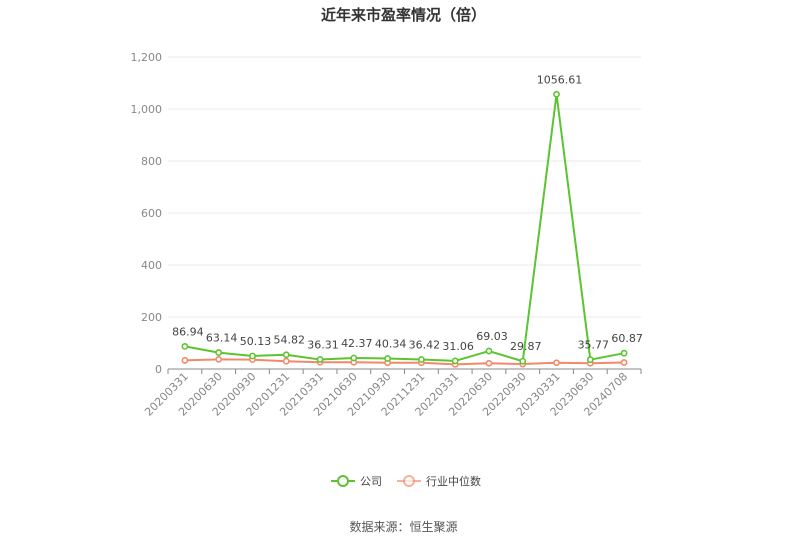  What do you see at coordinates (391, 344) in the screenshot?
I see `data-label: 40.34` at bounding box center [391, 344].